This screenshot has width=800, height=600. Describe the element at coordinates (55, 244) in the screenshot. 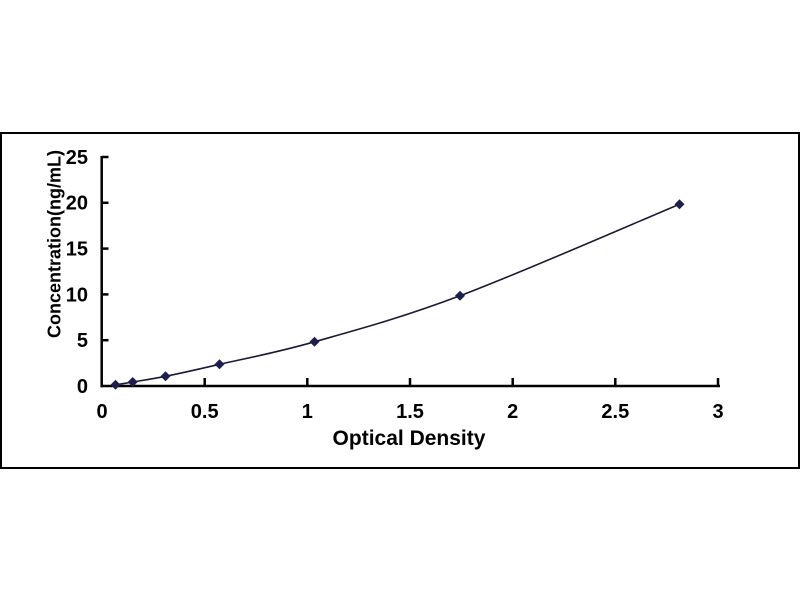

I see `svg-text: Concentration(ng/mL)` at that location.